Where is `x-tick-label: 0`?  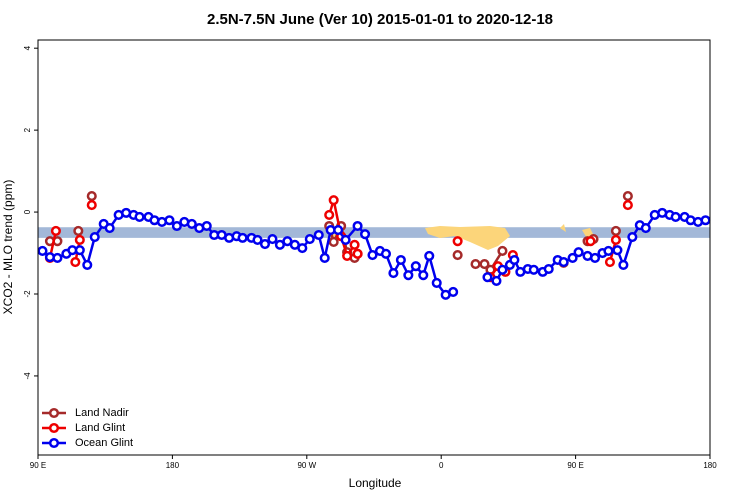 x-tick-label: 0 is located at coordinates (441, 465).